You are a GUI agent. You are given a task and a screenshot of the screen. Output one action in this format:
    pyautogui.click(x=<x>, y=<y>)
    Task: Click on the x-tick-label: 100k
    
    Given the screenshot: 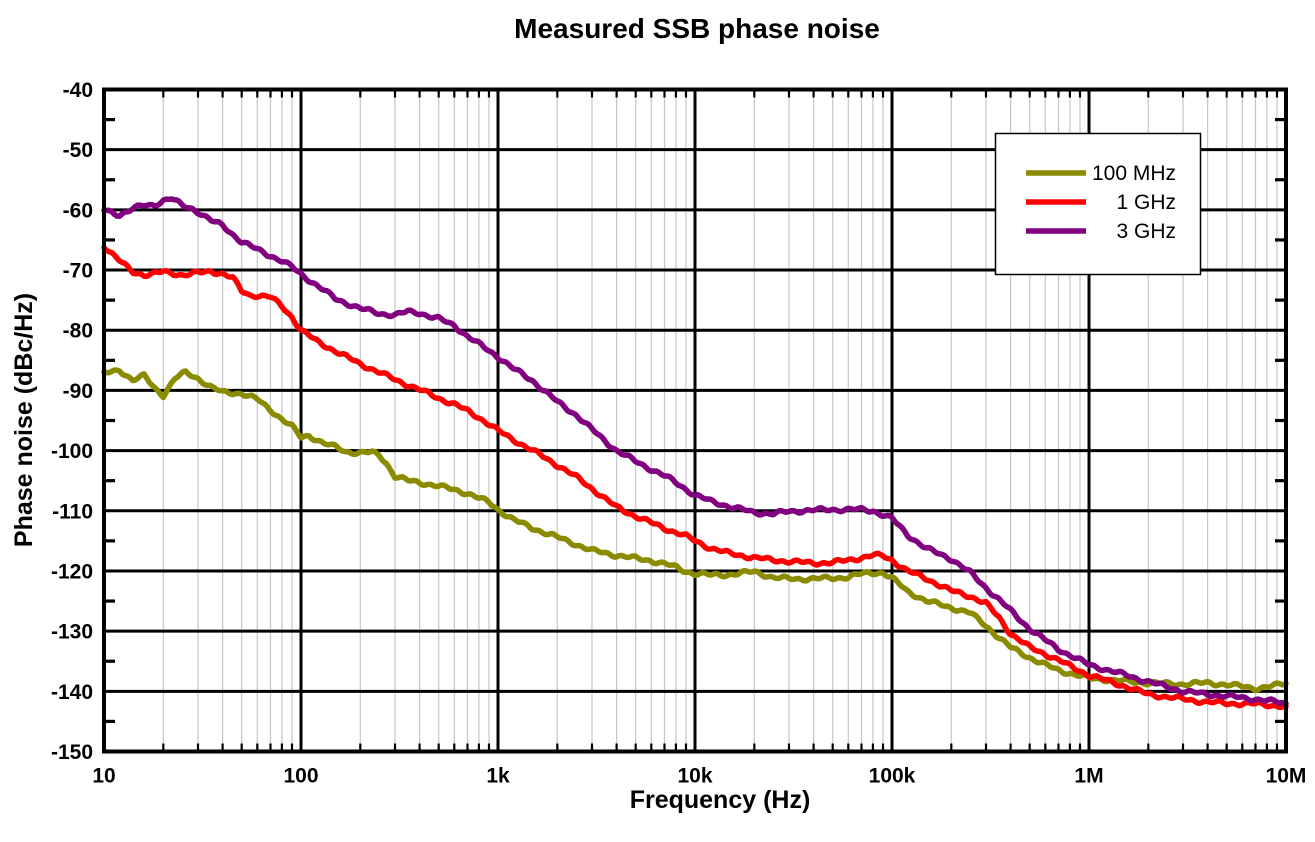 What is the action you would take?
    pyautogui.click(x=892, y=776)
    